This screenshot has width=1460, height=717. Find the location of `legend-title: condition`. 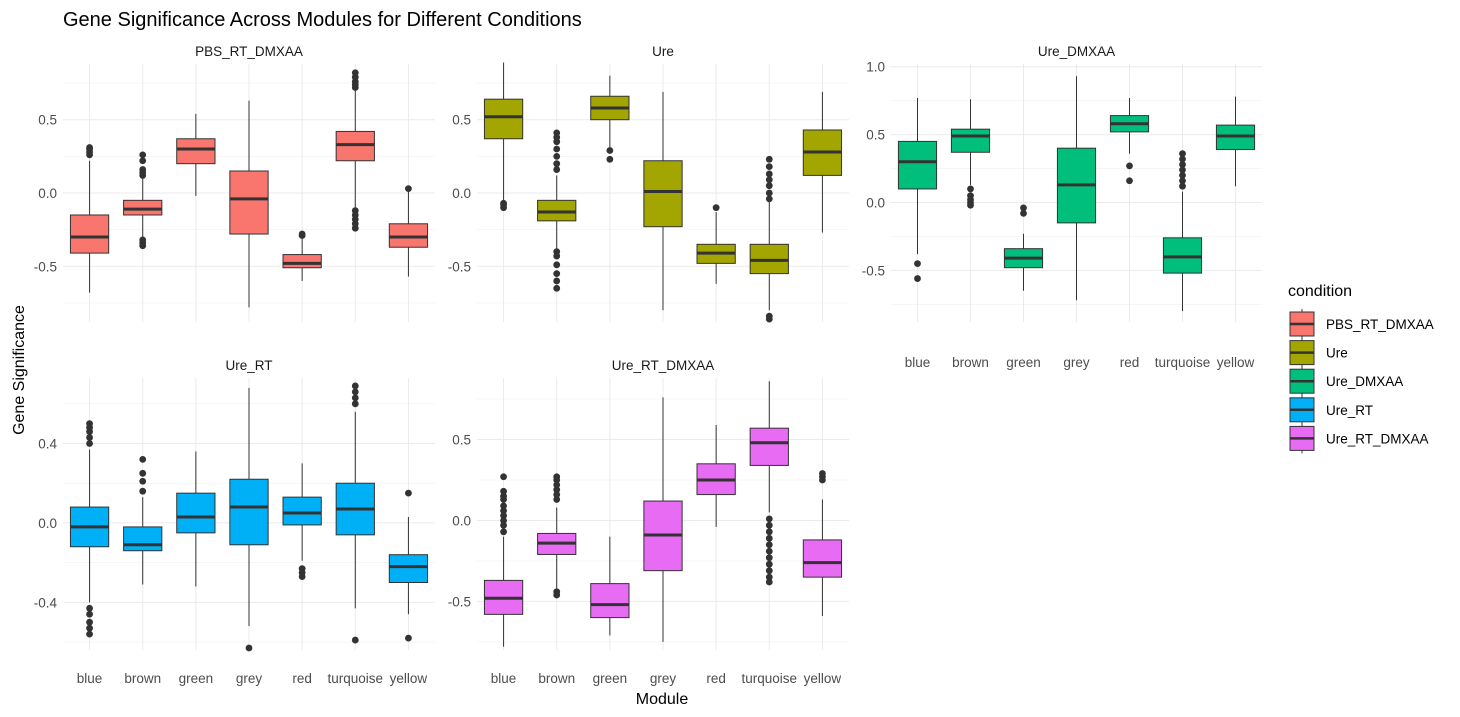

legend-title: condition is located at coordinates (1320, 291).